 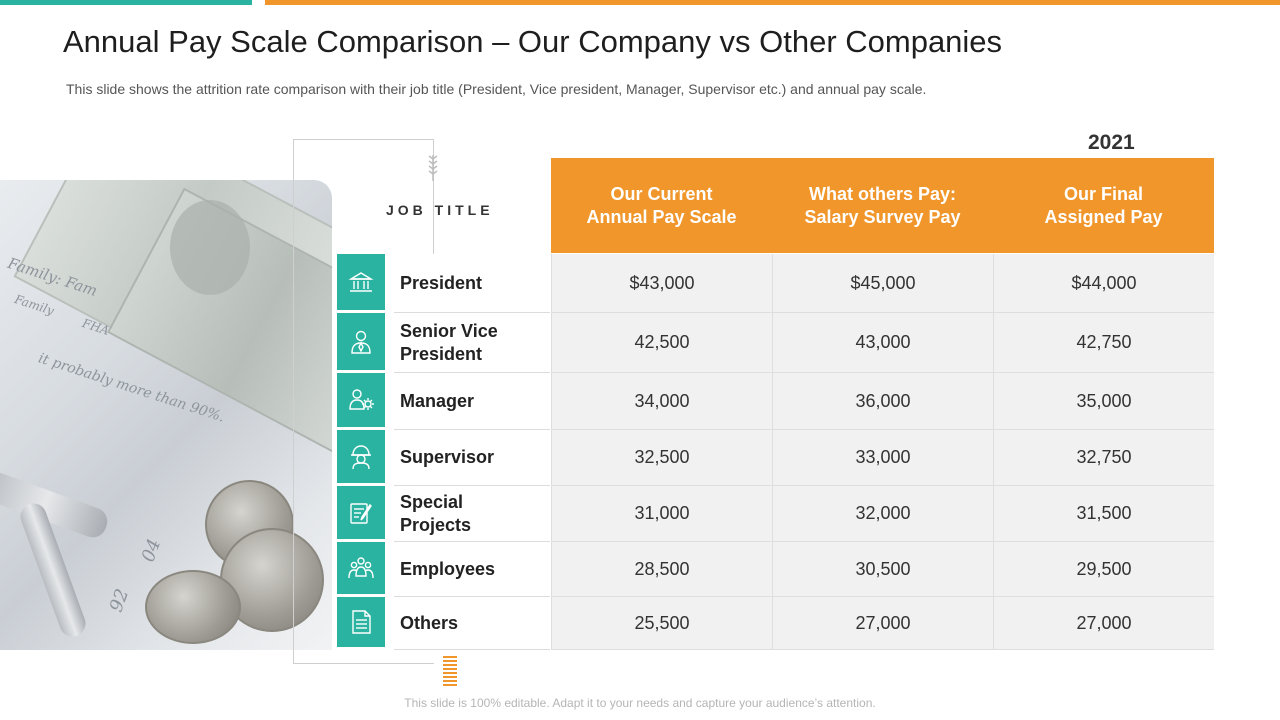 What do you see at coordinates (450, 672) in the screenshot?
I see `stripe-ornament-icon` at bounding box center [450, 672].